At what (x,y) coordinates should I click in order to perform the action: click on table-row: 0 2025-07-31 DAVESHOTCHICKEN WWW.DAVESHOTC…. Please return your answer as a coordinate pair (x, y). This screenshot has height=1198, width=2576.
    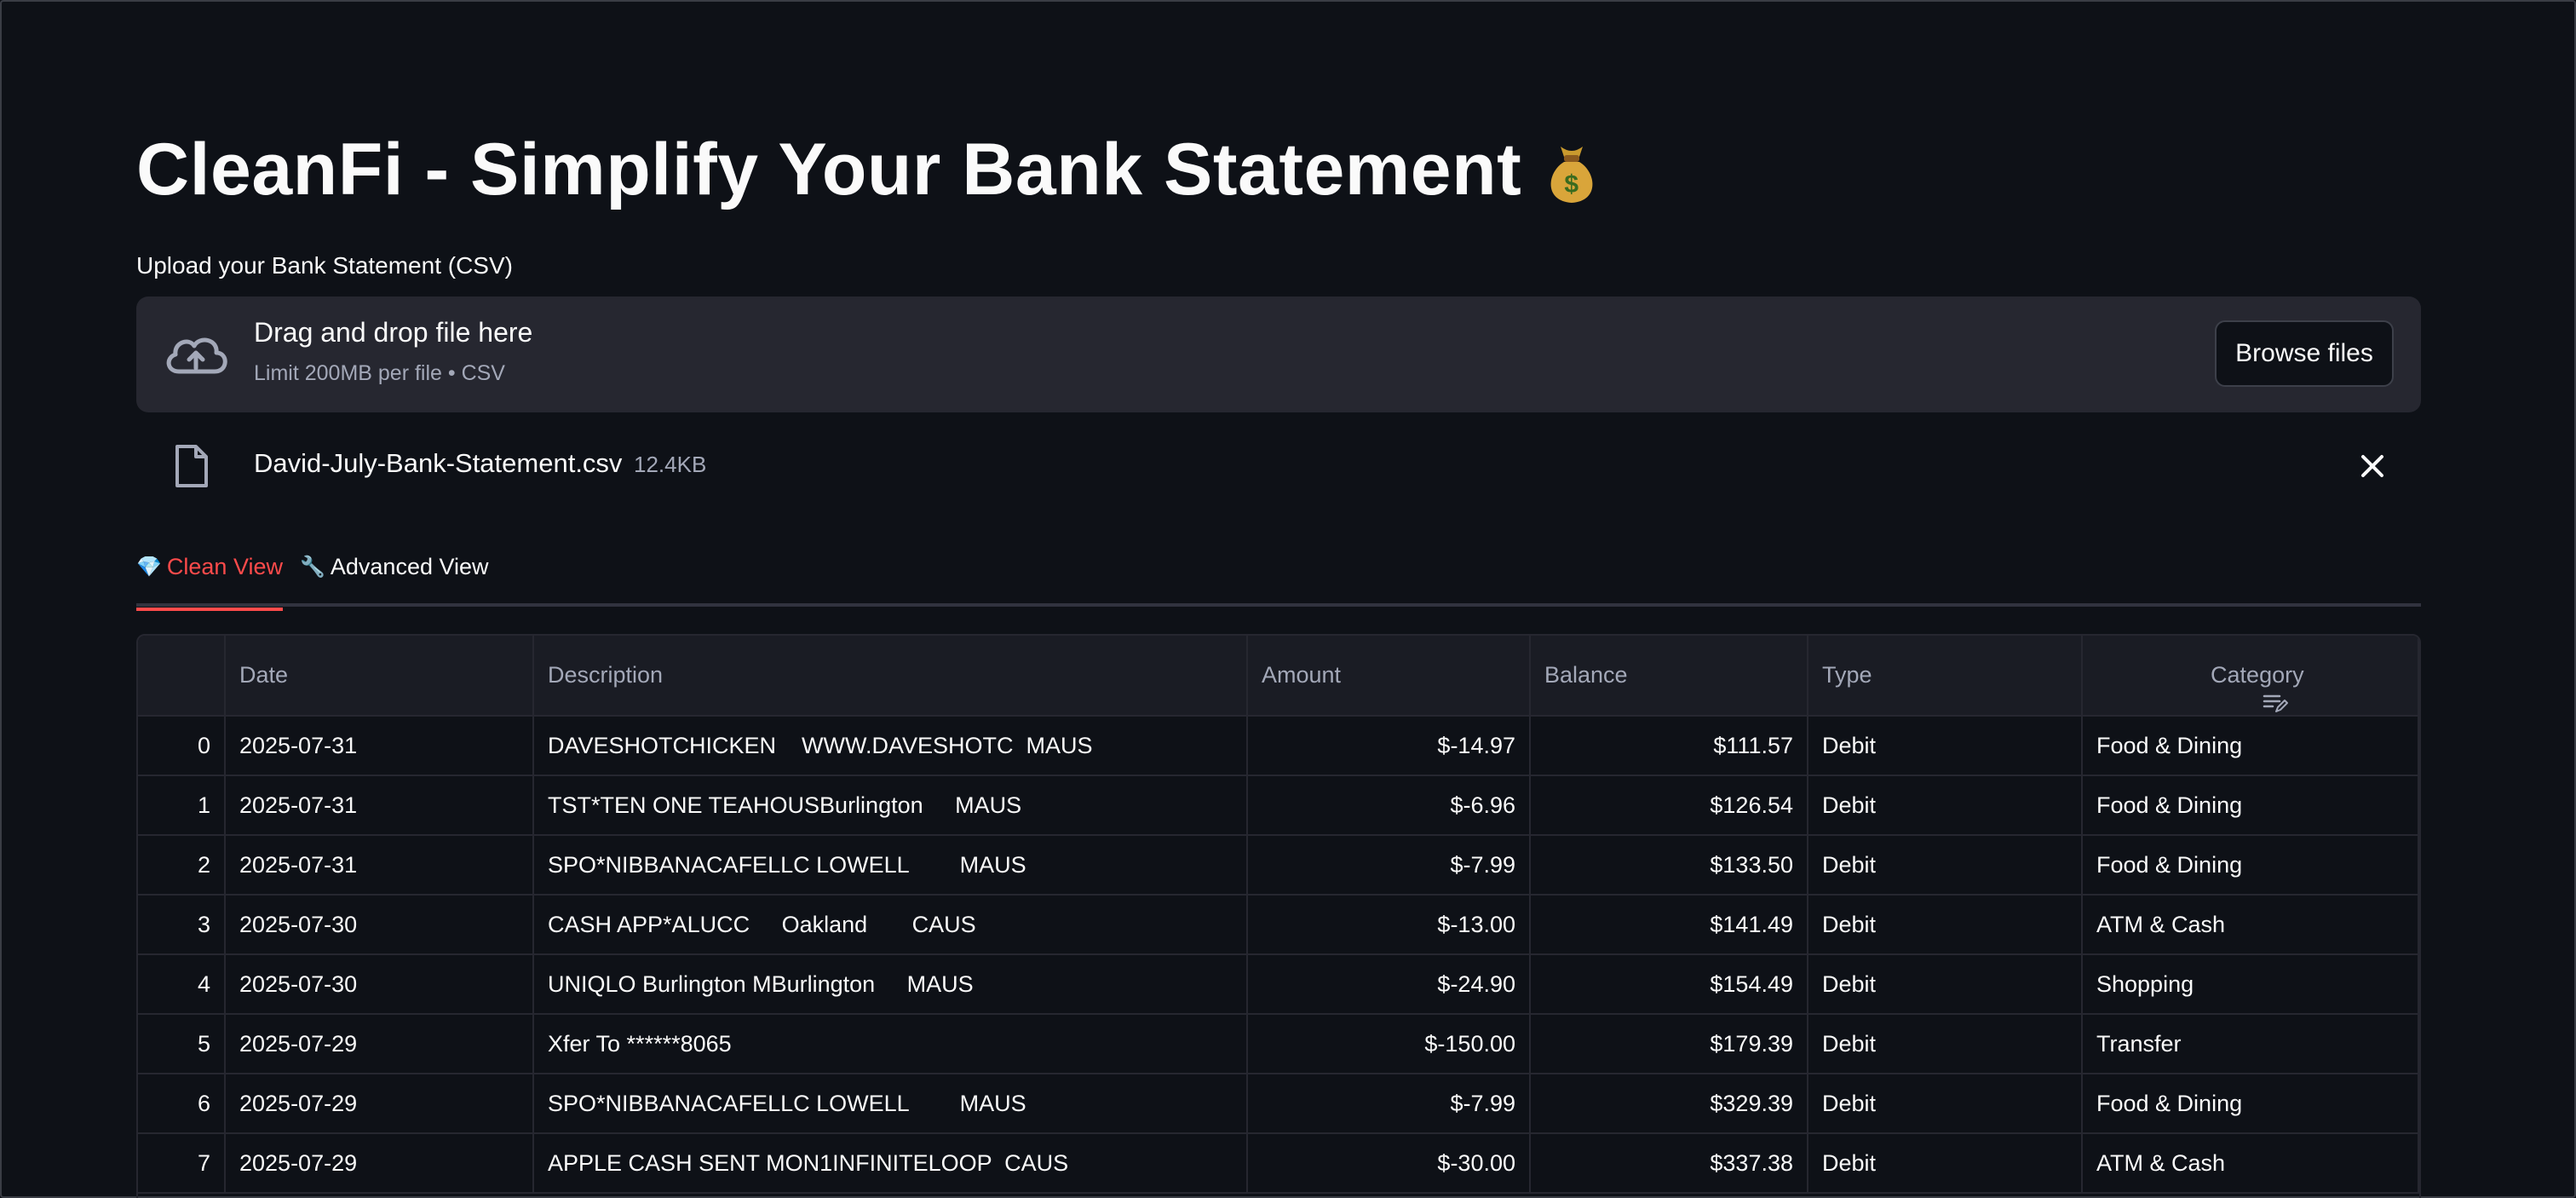
    Looking at the image, I should click on (1279, 746).